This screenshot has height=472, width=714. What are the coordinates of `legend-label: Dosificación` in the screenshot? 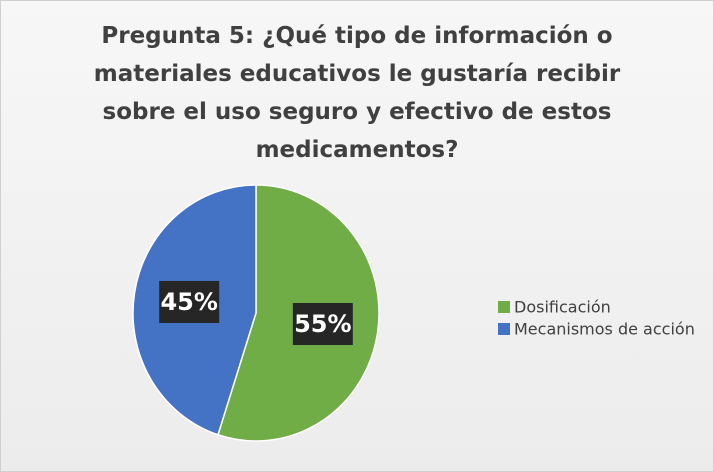 It's located at (562, 307).